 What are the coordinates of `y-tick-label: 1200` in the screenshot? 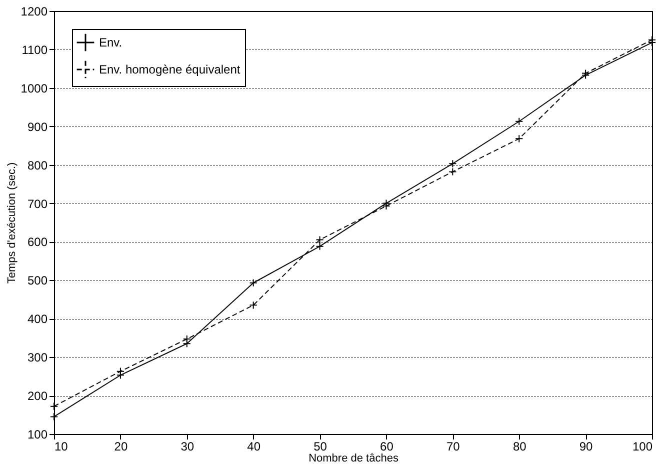 It's located at (34, 11).